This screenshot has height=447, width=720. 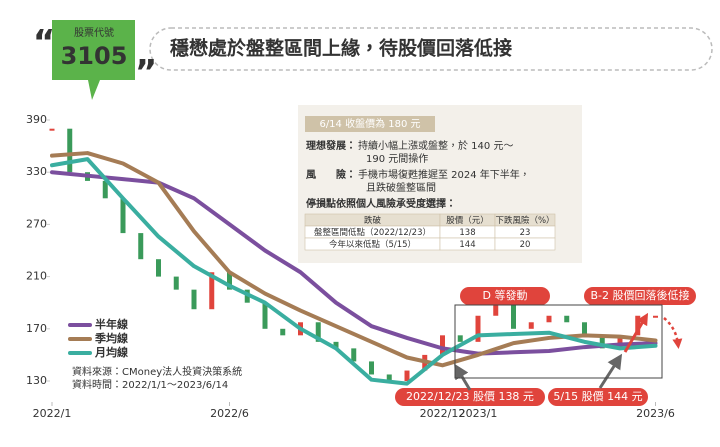 I want to click on legend-label: 半年線, so click(x=111, y=324).